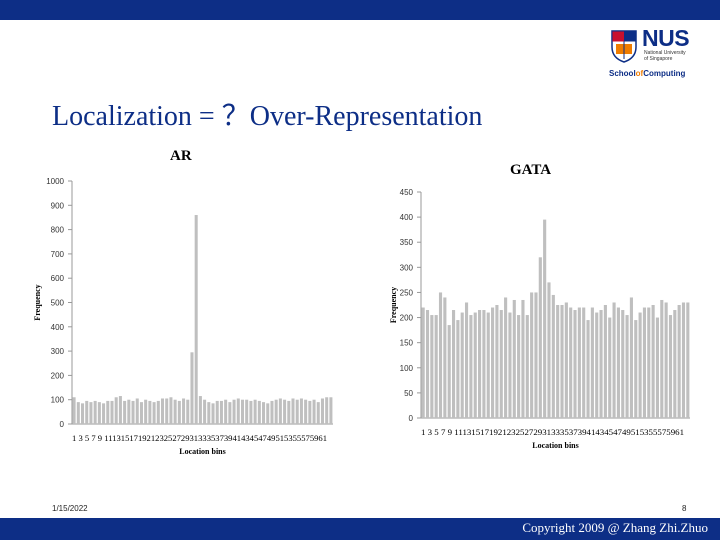  Describe the element at coordinates (407, 318) in the screenshot. I see `gata-y-tick-label: 200` at that location.